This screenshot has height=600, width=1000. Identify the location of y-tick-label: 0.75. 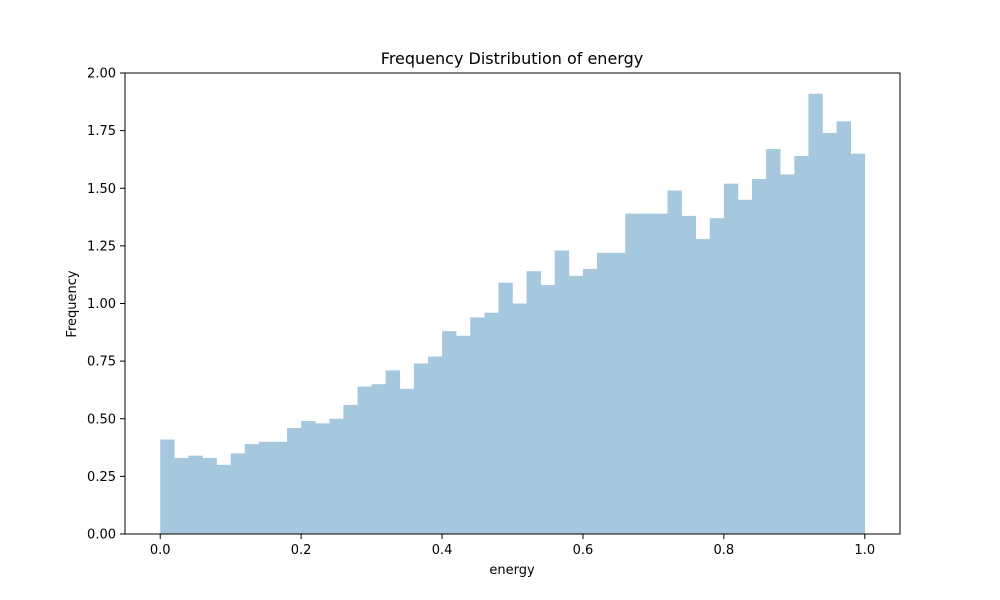
(101, 362).